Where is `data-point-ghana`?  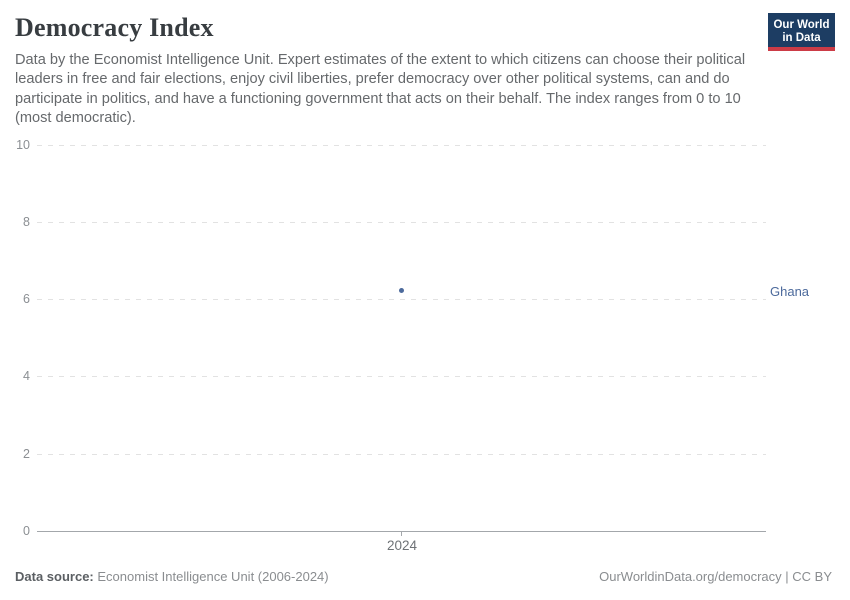 data-point-ghana is located at coordinates (401, 290).